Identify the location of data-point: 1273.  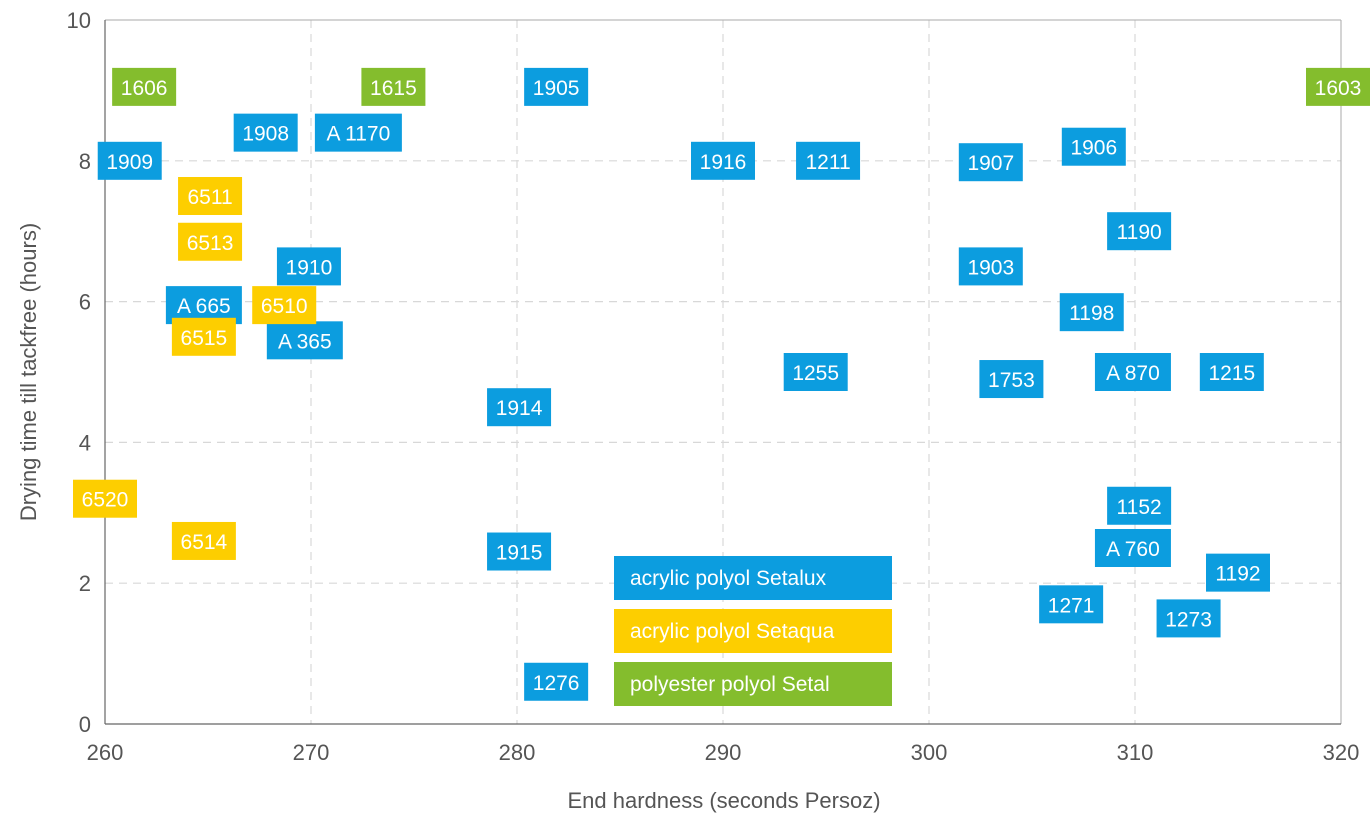
(1188, 618).